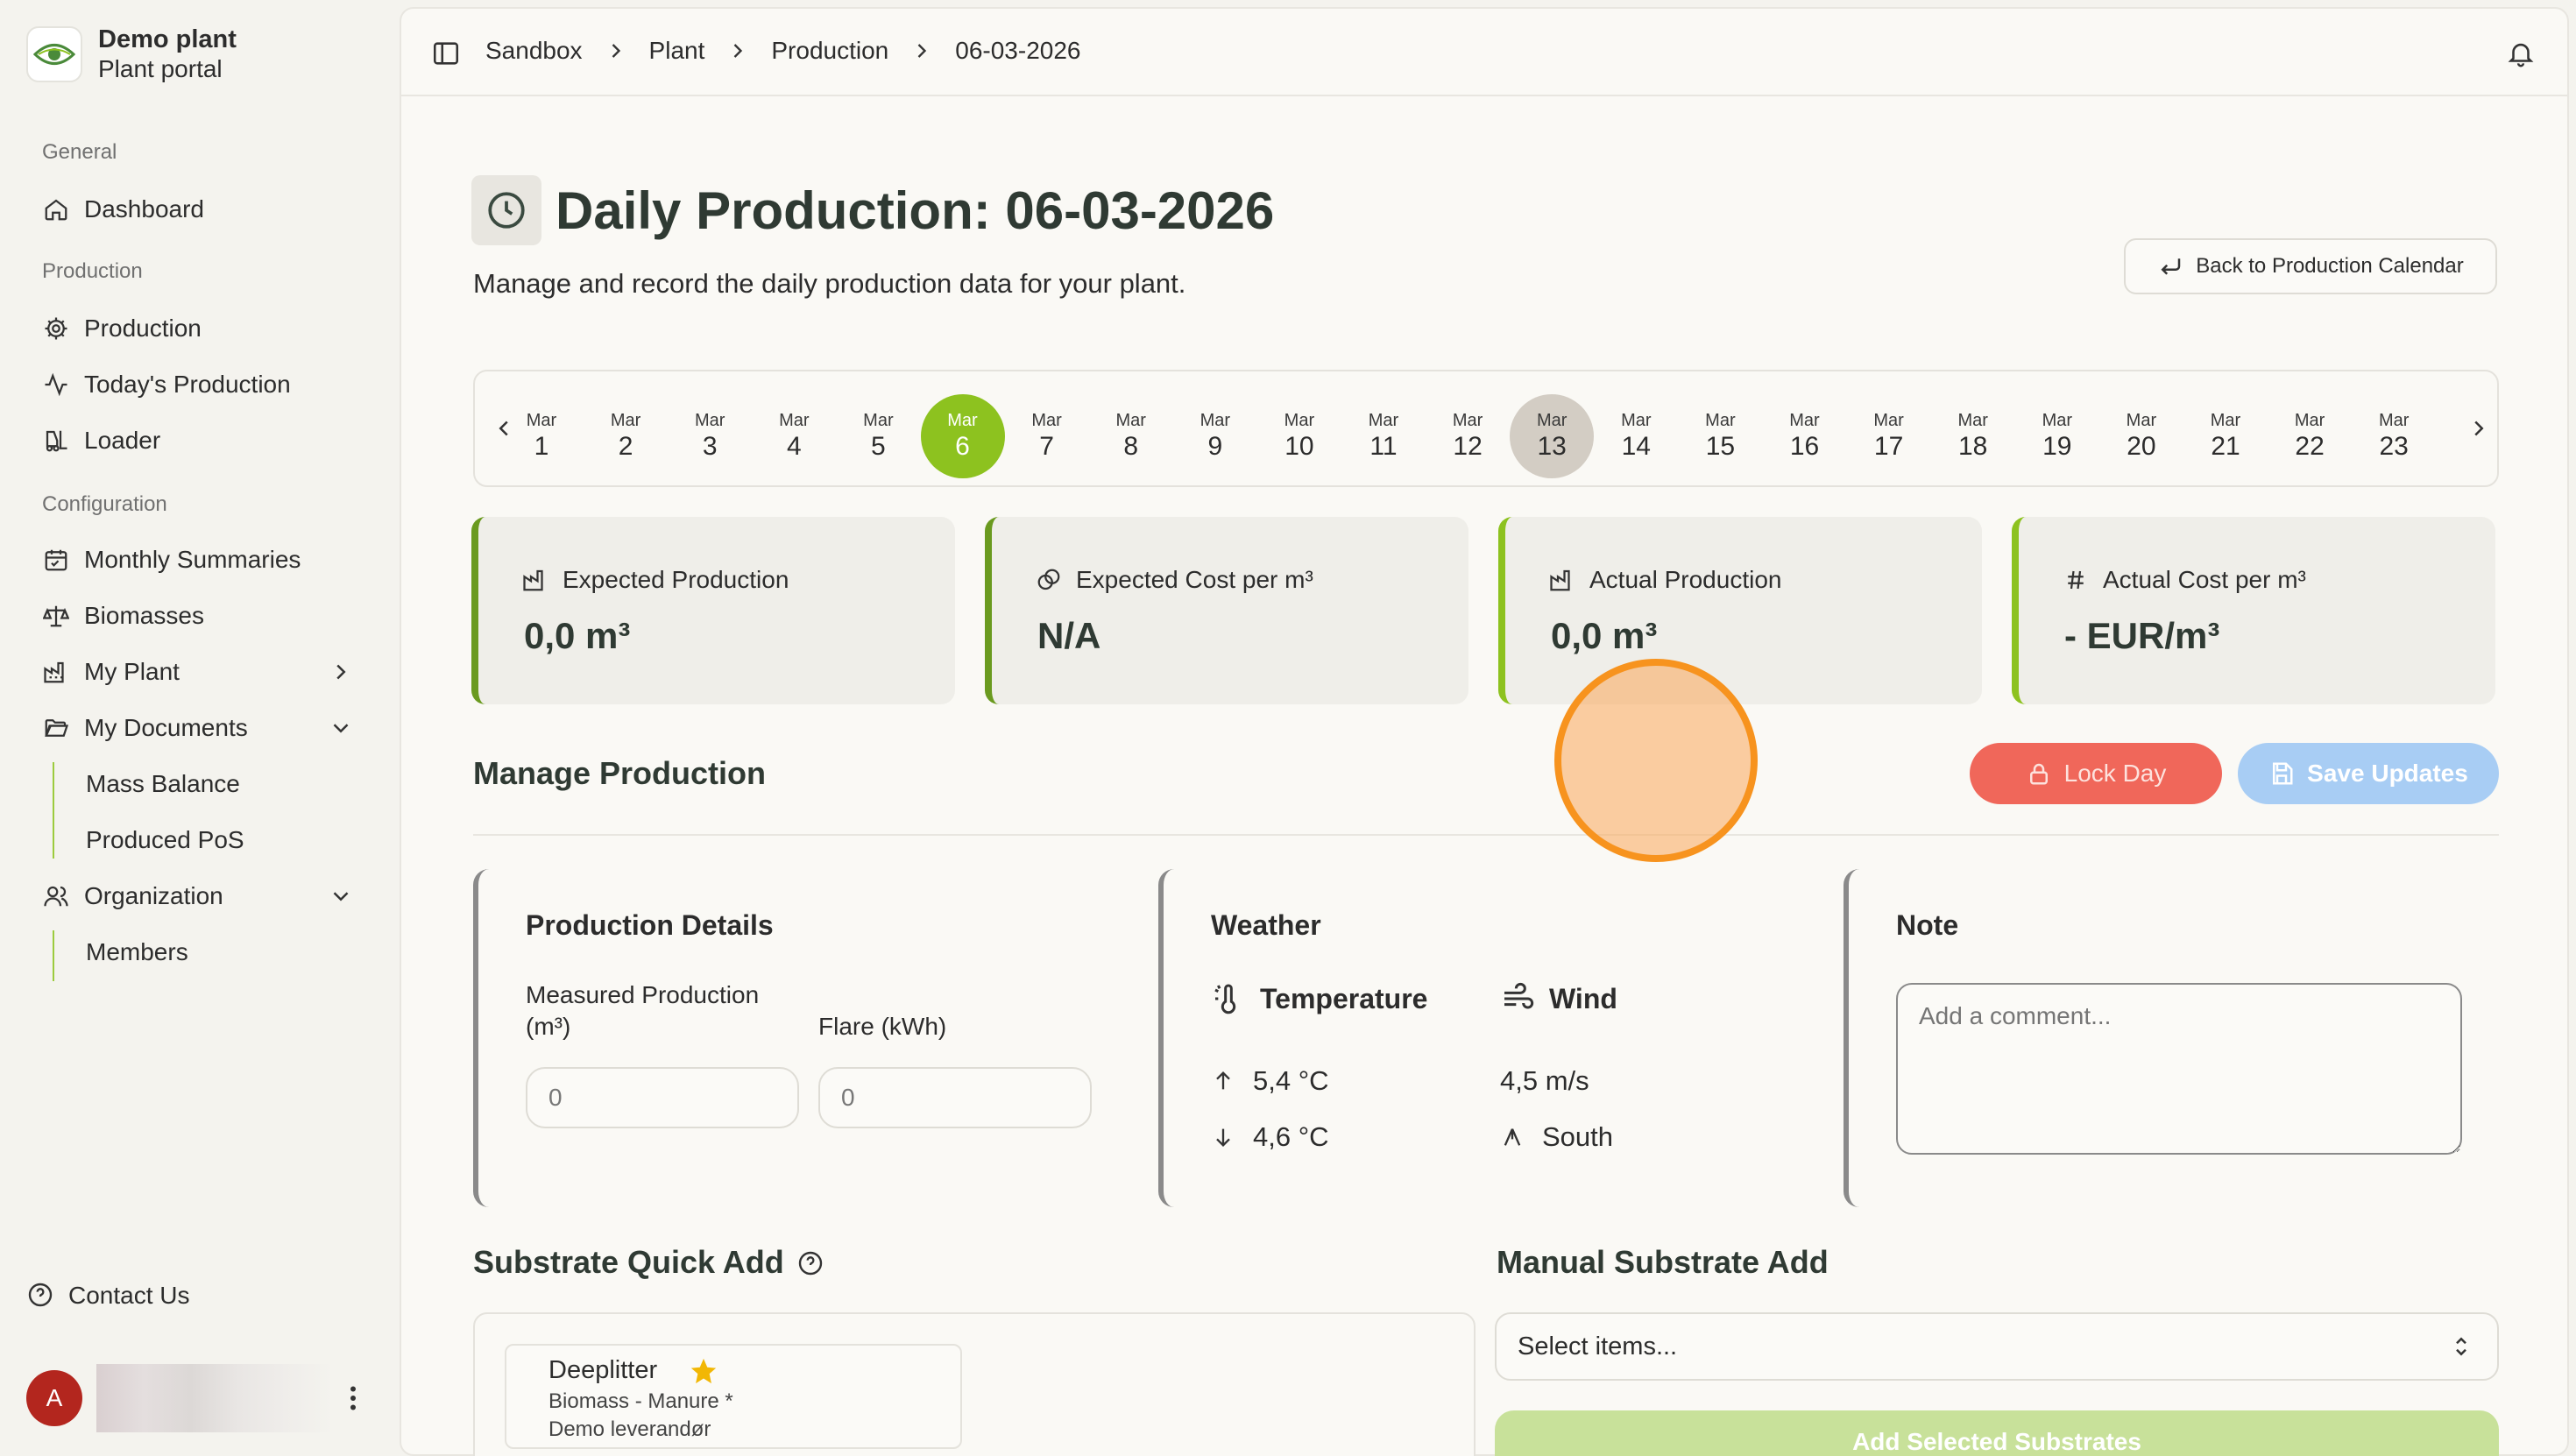  What do you see at coordinates (54, 1398) in the screenshot?
I see `avatar: A` at bounding box center [54, 1398].